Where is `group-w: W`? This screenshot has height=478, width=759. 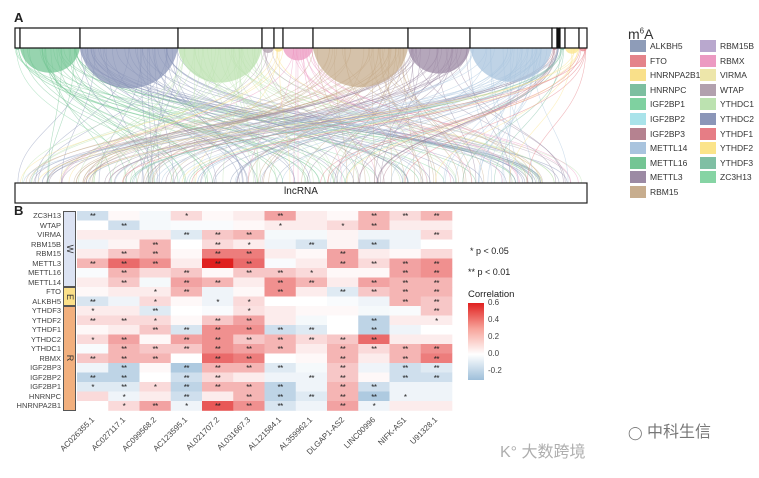 group-w: W is located at coordinates (69, 249).